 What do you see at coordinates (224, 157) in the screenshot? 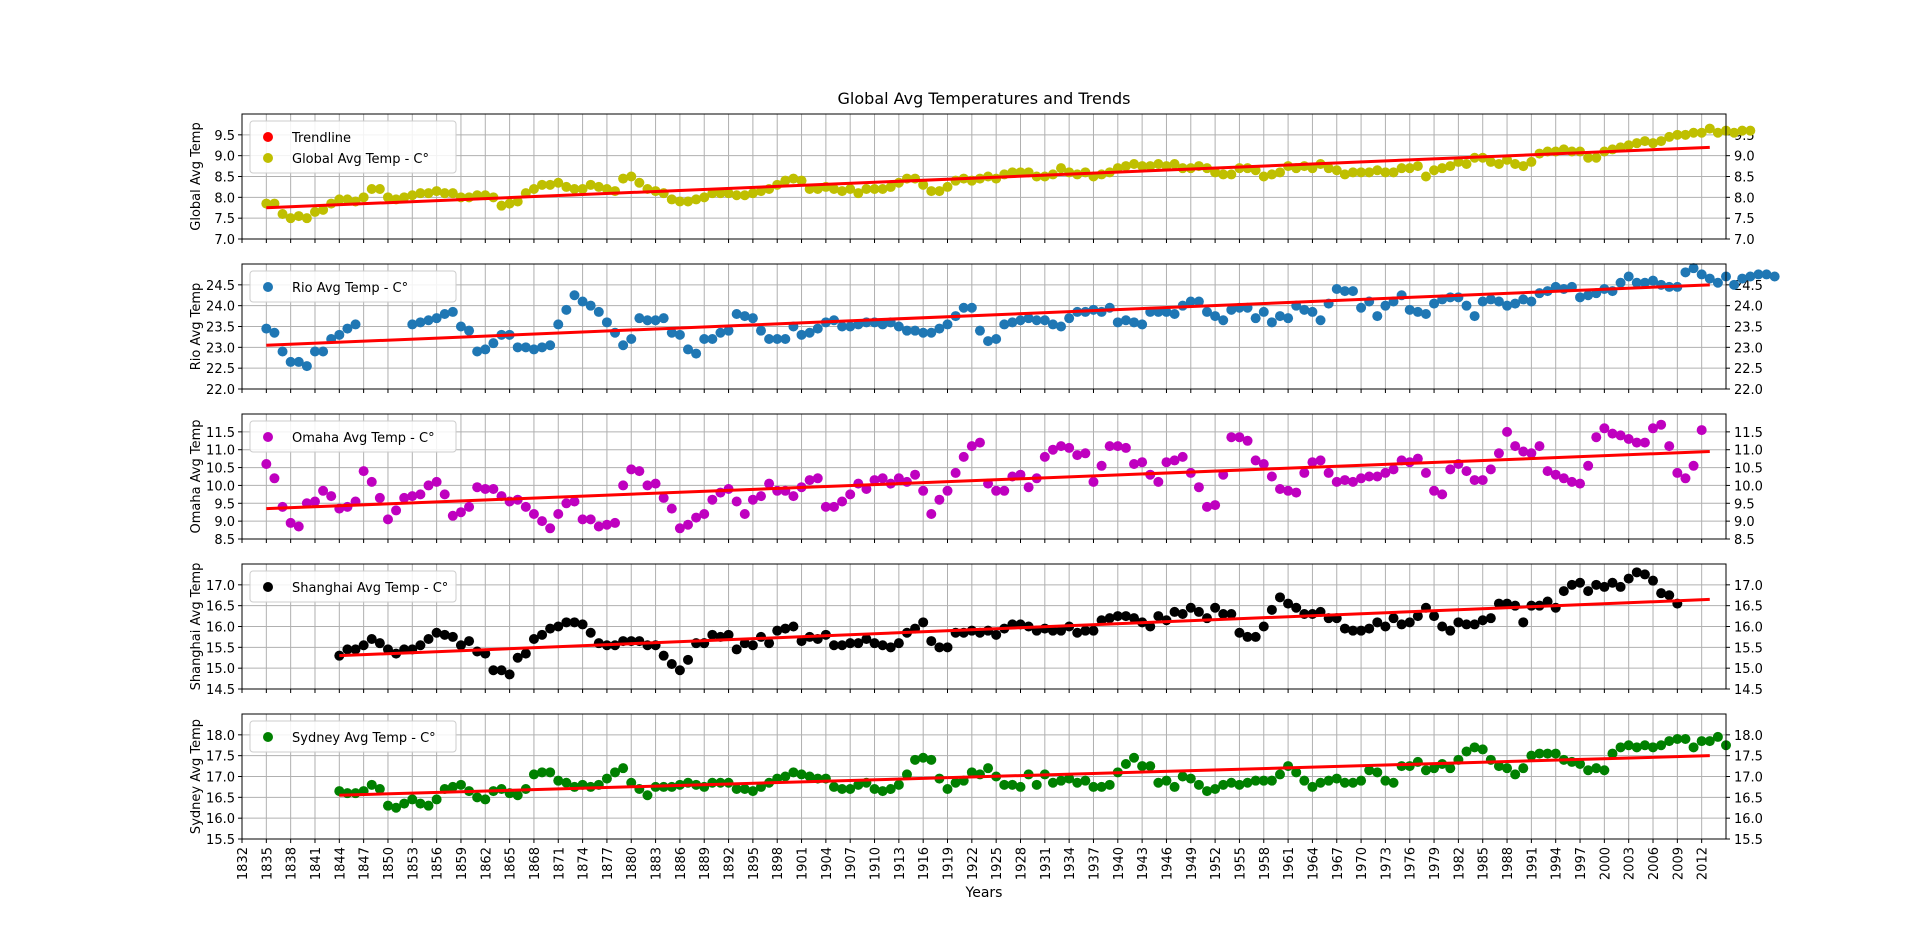
I see `y-tick-label-left: 9.0` at bounding box center [224, 157].